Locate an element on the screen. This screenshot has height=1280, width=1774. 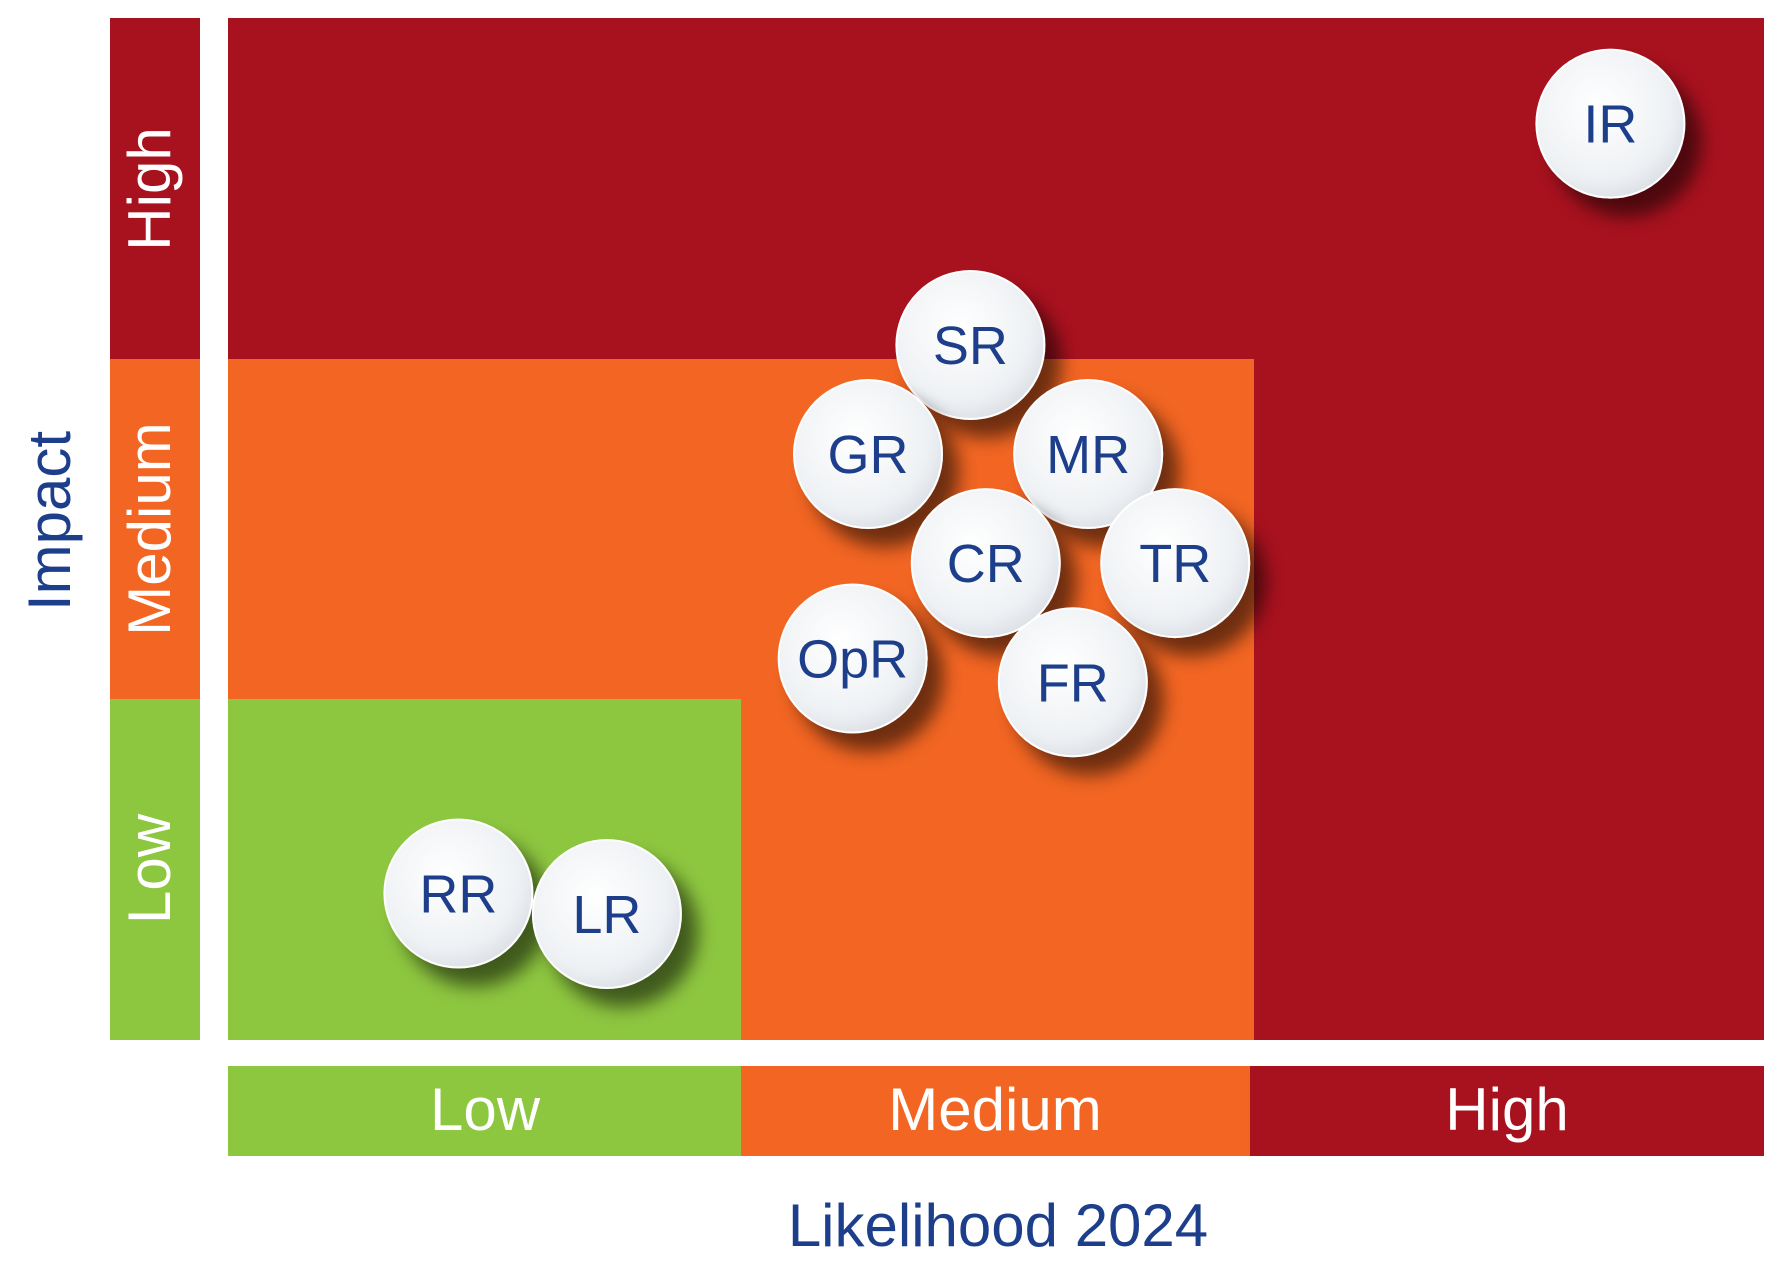
y-band-label-high: High is located at coordinates (149, 188).